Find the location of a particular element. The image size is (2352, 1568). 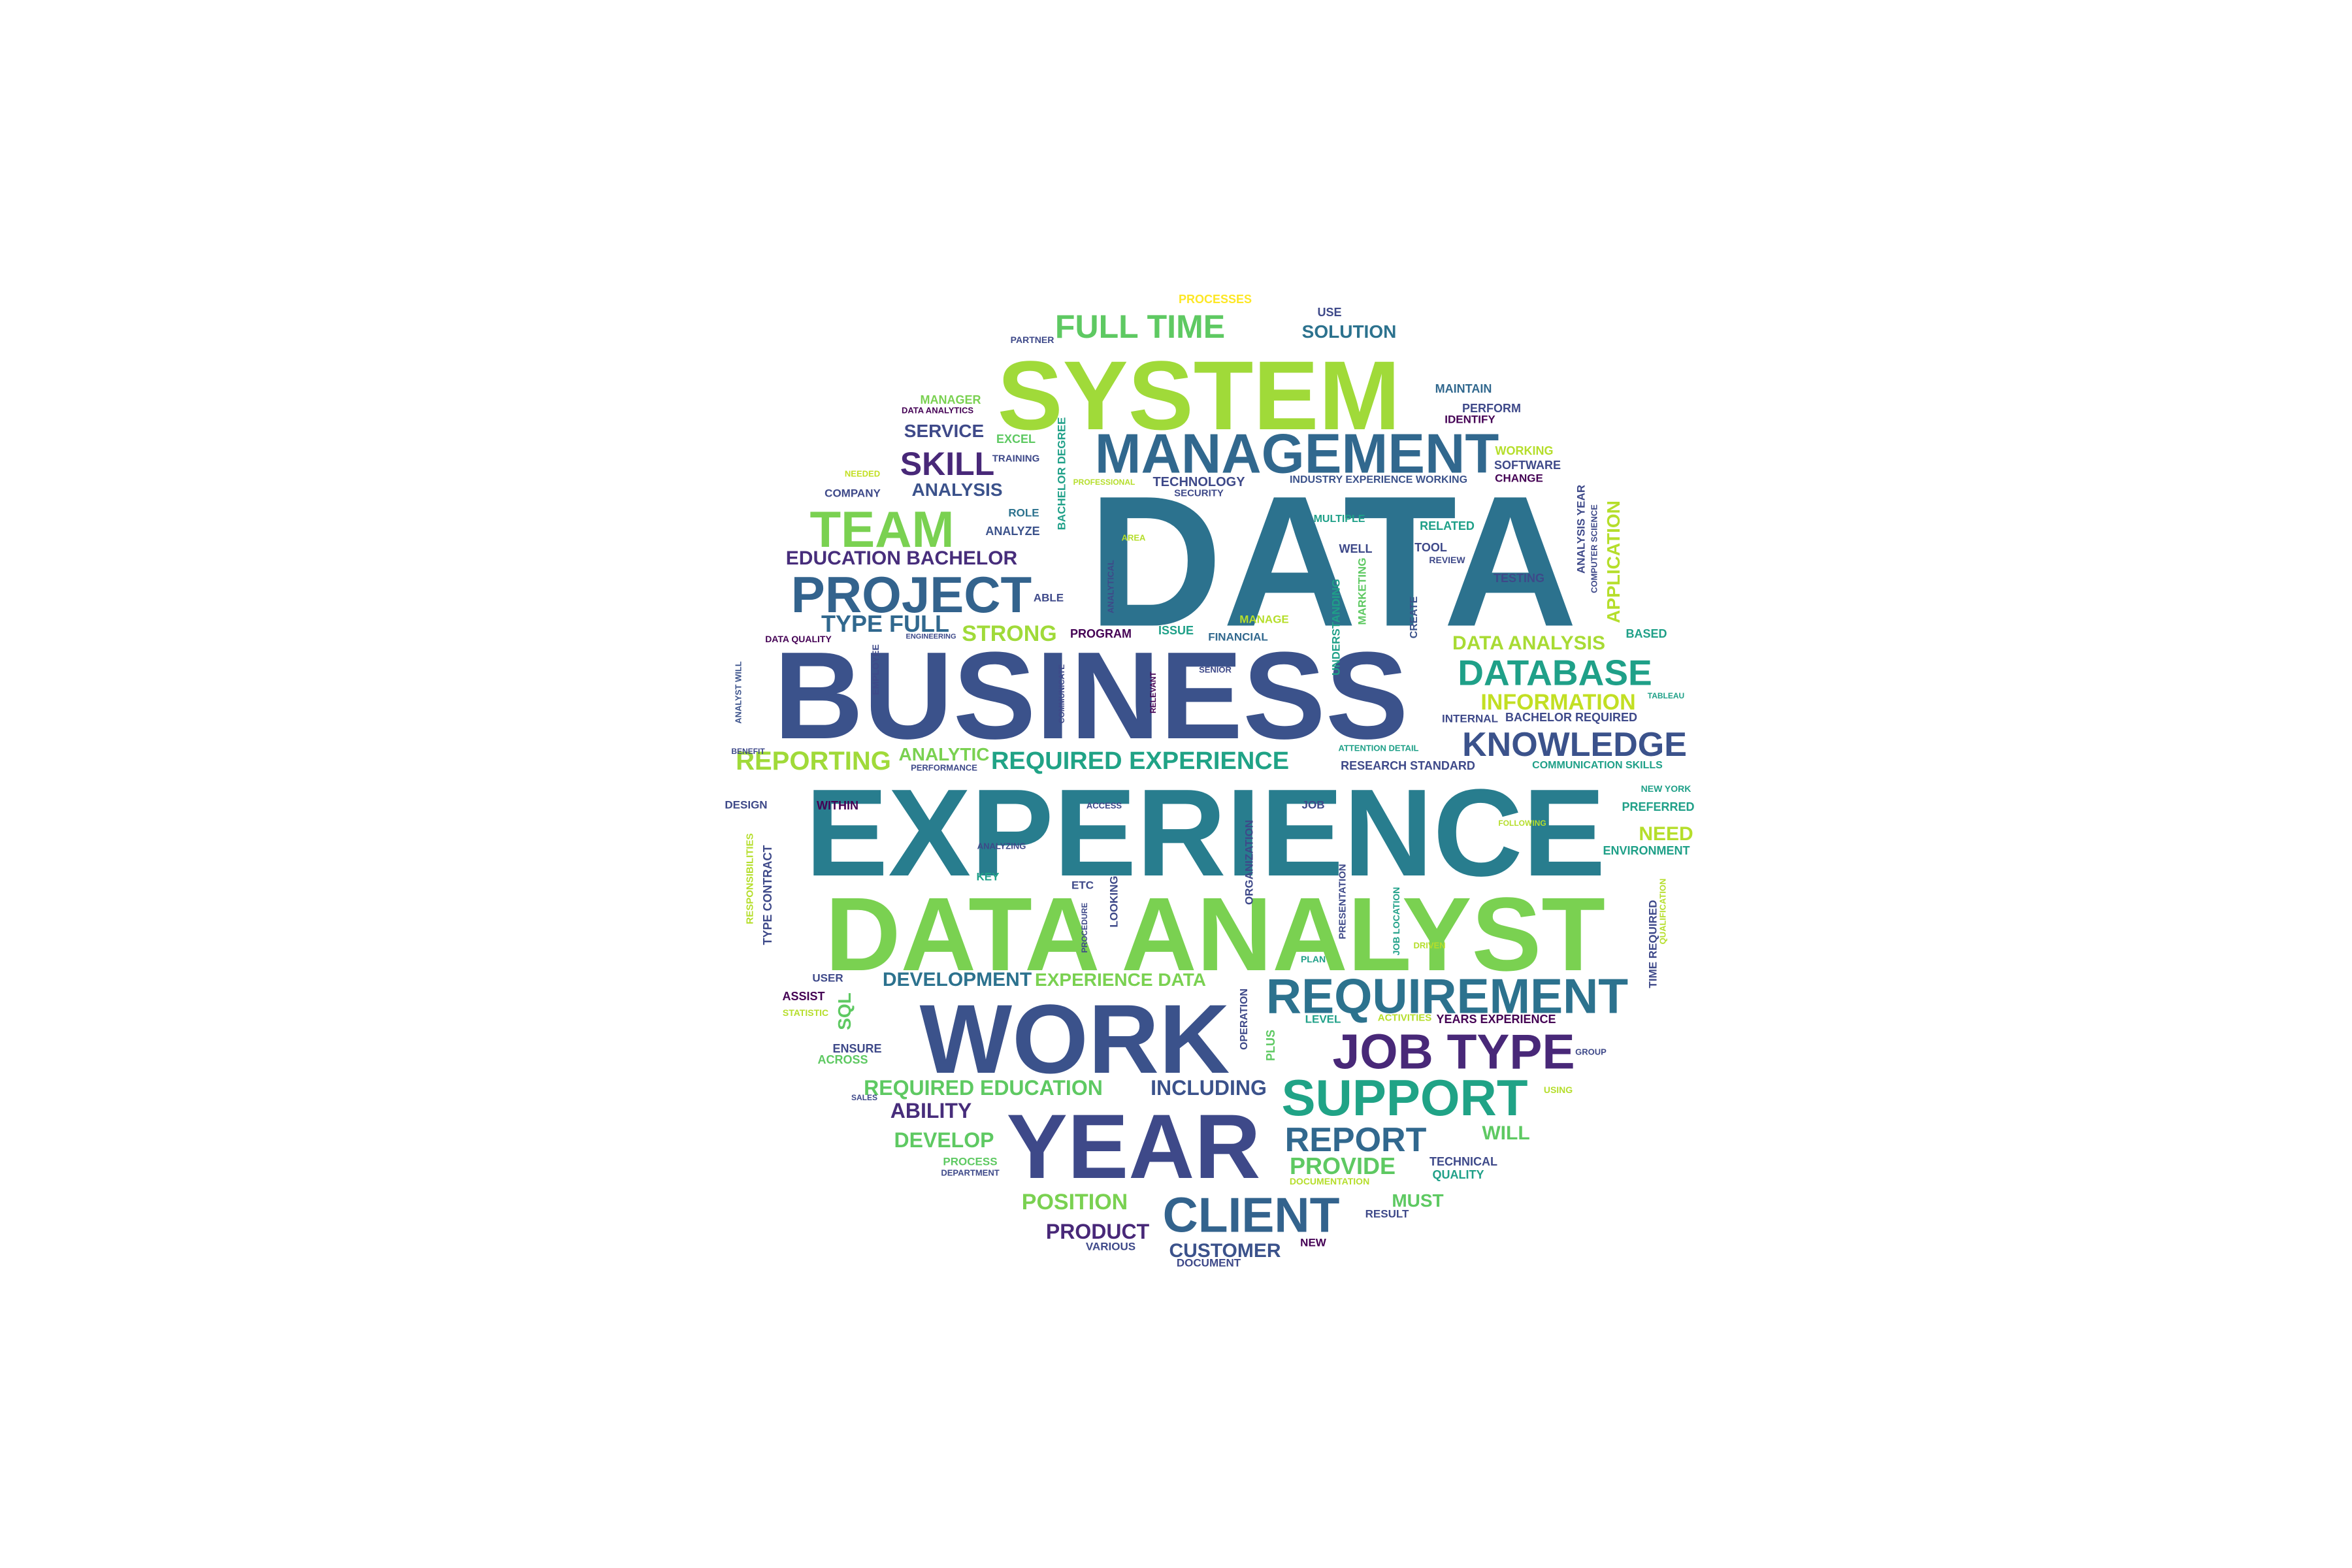

cloud-word: REPORTING is located at coordinates (813, 761).